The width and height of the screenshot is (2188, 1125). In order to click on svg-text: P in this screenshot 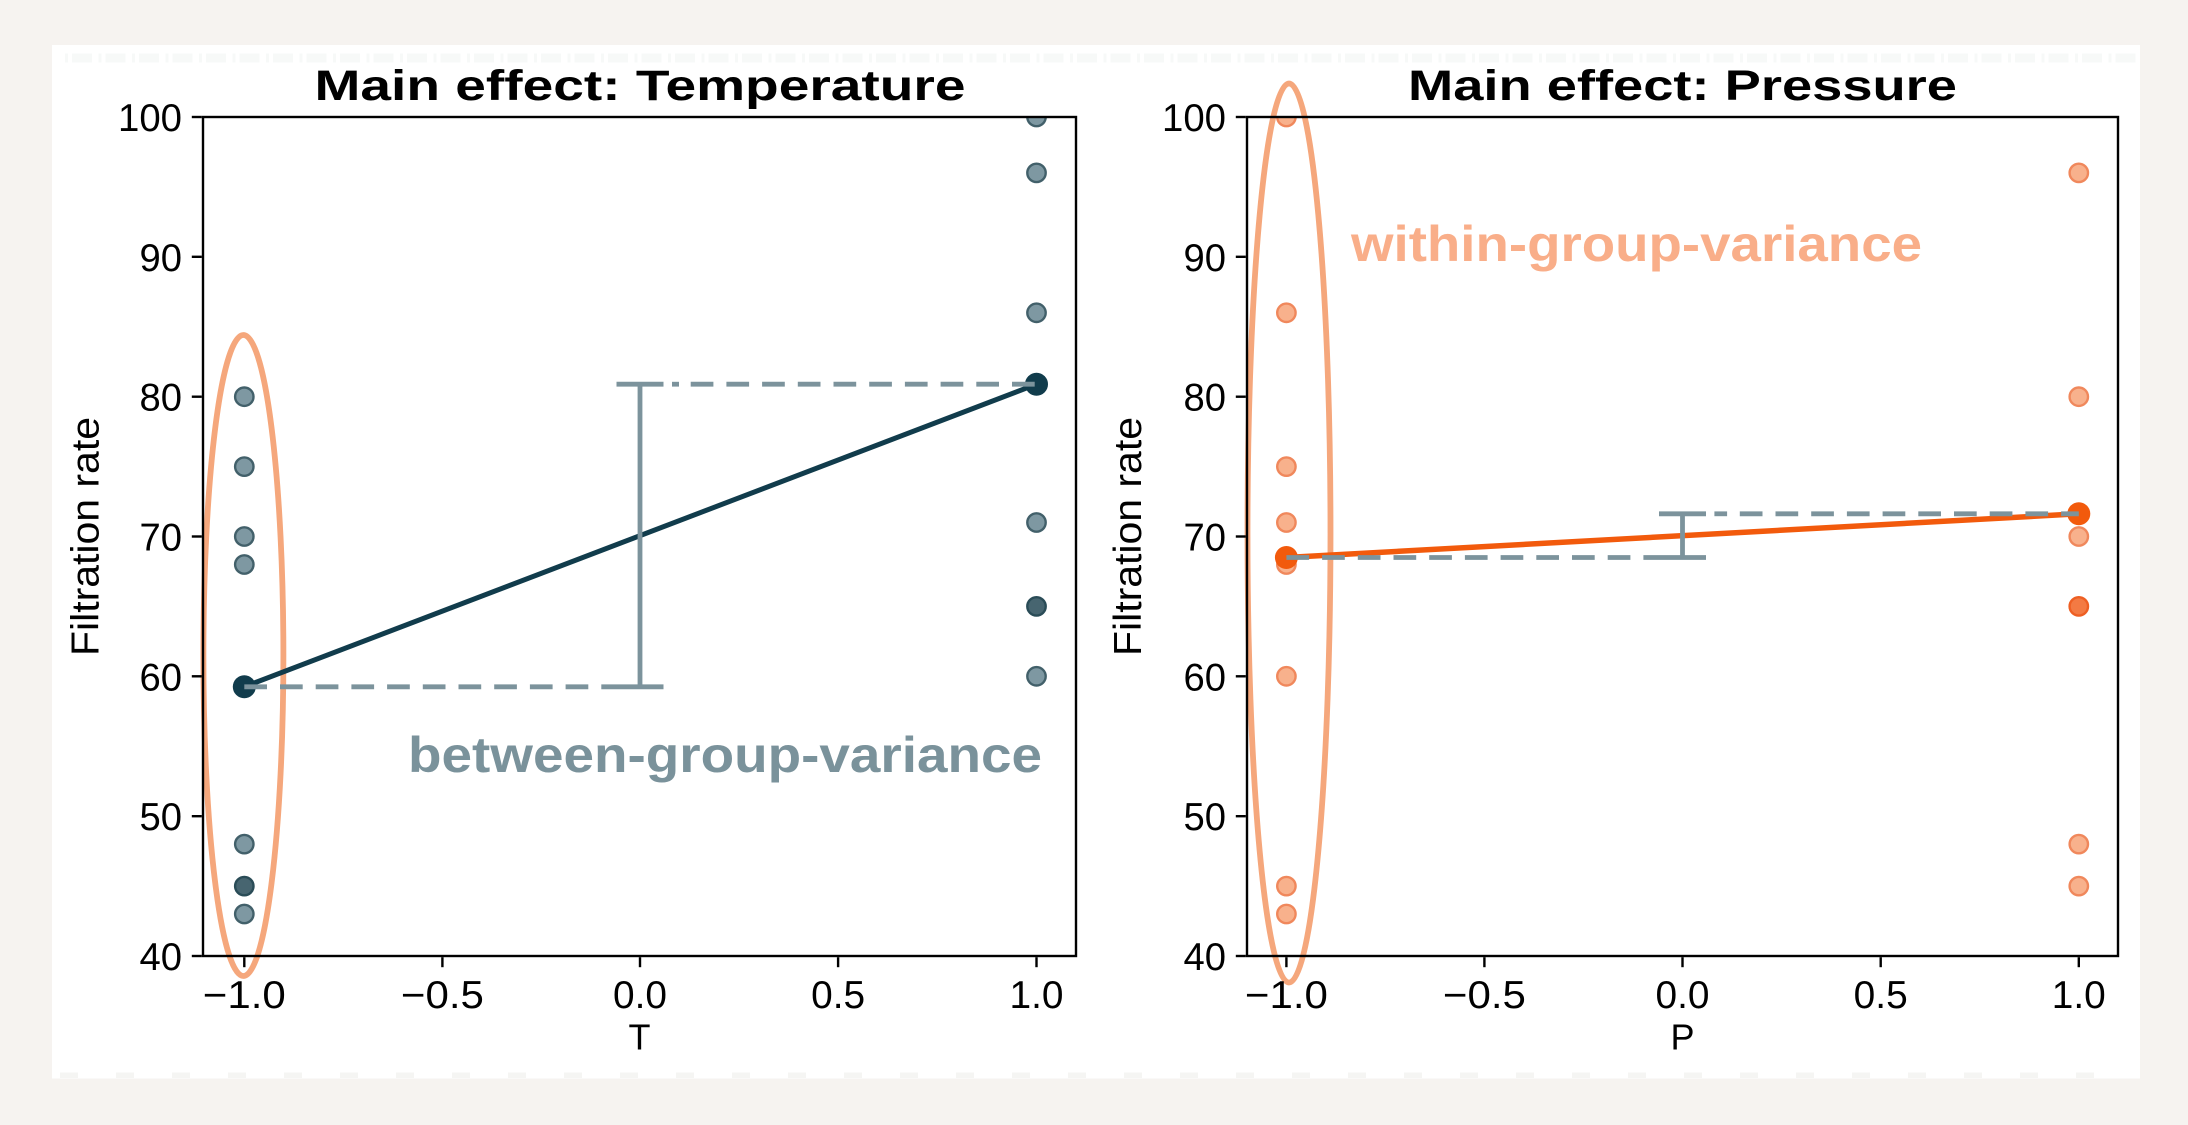, I will do `click(1682, 1037)`.